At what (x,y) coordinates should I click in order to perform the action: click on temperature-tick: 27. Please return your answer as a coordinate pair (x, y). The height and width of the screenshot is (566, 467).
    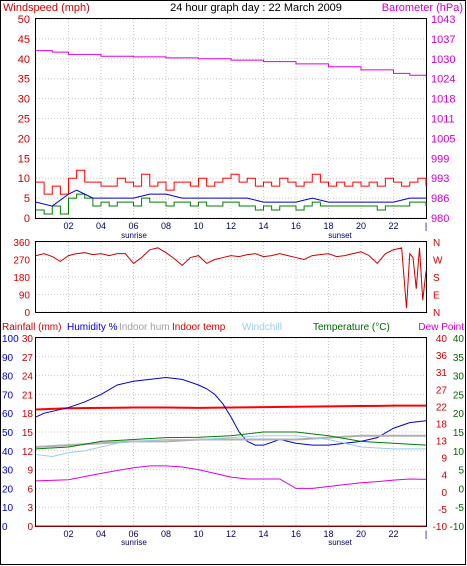
    Looking at the image, I should click on (442, 390).